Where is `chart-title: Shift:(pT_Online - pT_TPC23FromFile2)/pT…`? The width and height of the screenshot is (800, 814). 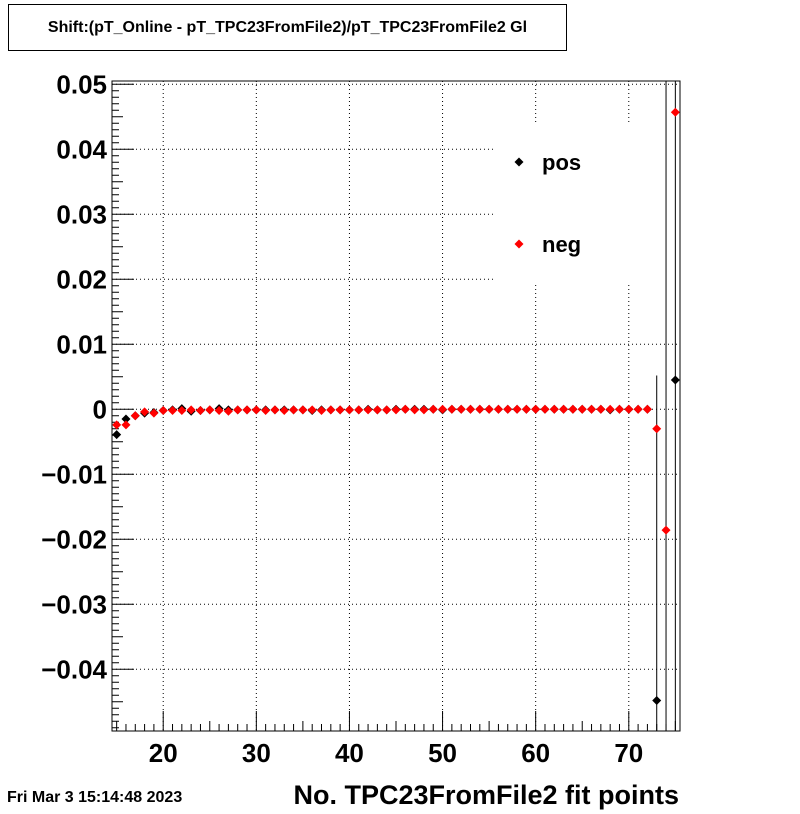 chart-title: Shift:(pT_Online - pT_TPC23FromFile2)/pT… is located at coordinates (287, 27).